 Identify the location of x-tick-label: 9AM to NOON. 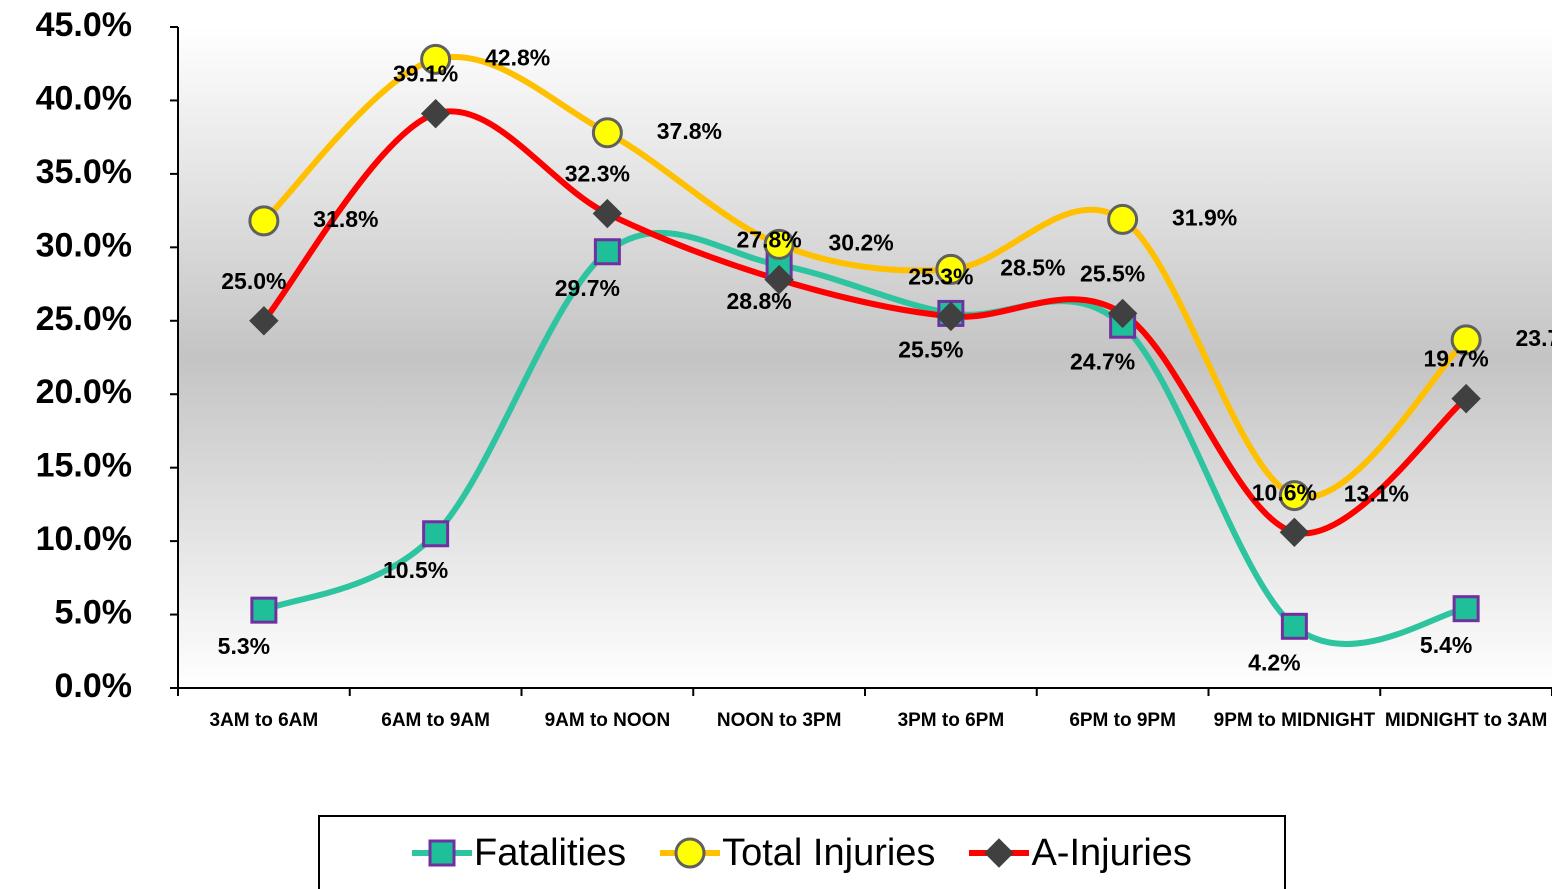
(607, 720).